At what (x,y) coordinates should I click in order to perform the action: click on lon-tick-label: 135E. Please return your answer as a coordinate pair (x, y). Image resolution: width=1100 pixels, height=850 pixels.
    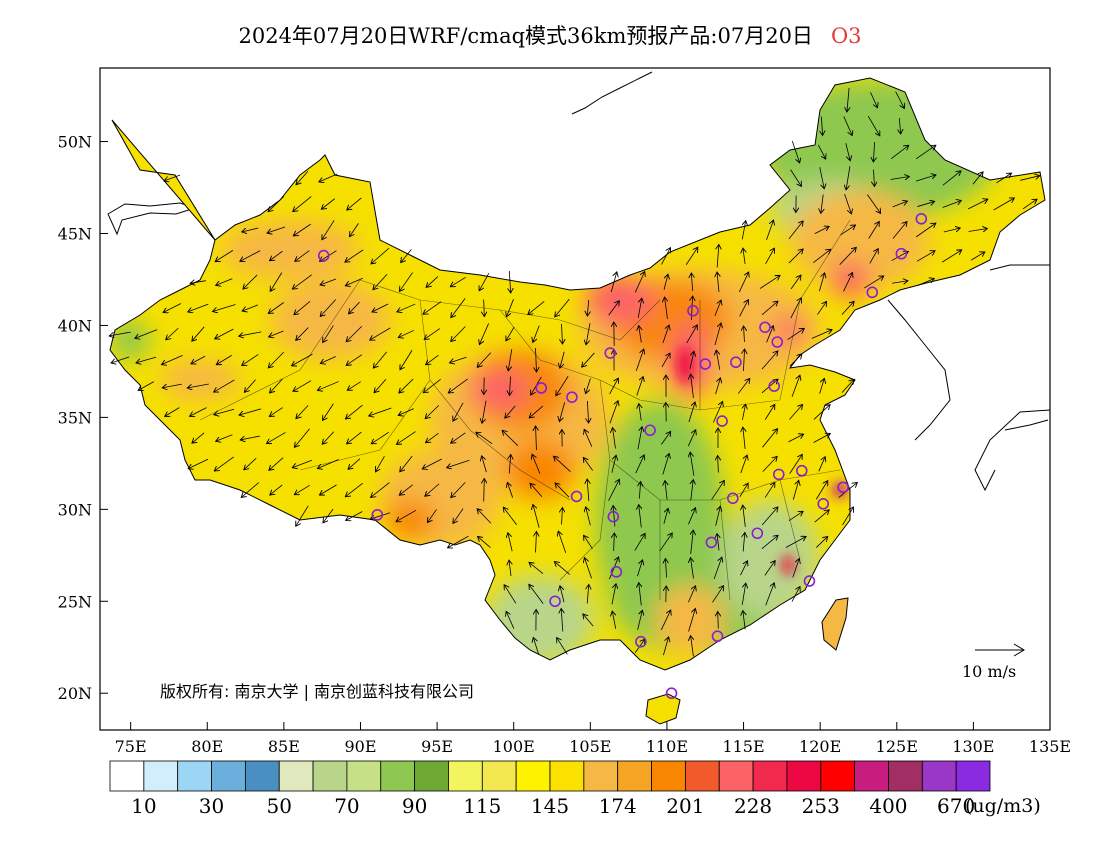
    Looking at the image, I should click on (1050, 746).